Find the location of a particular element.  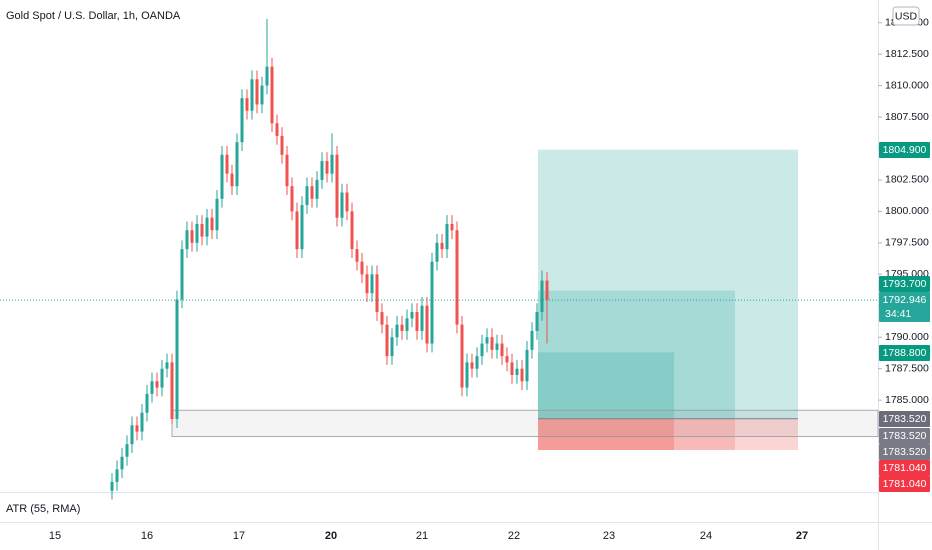

y-tick-label: 1797.500 is located at coordinates (907, 243).